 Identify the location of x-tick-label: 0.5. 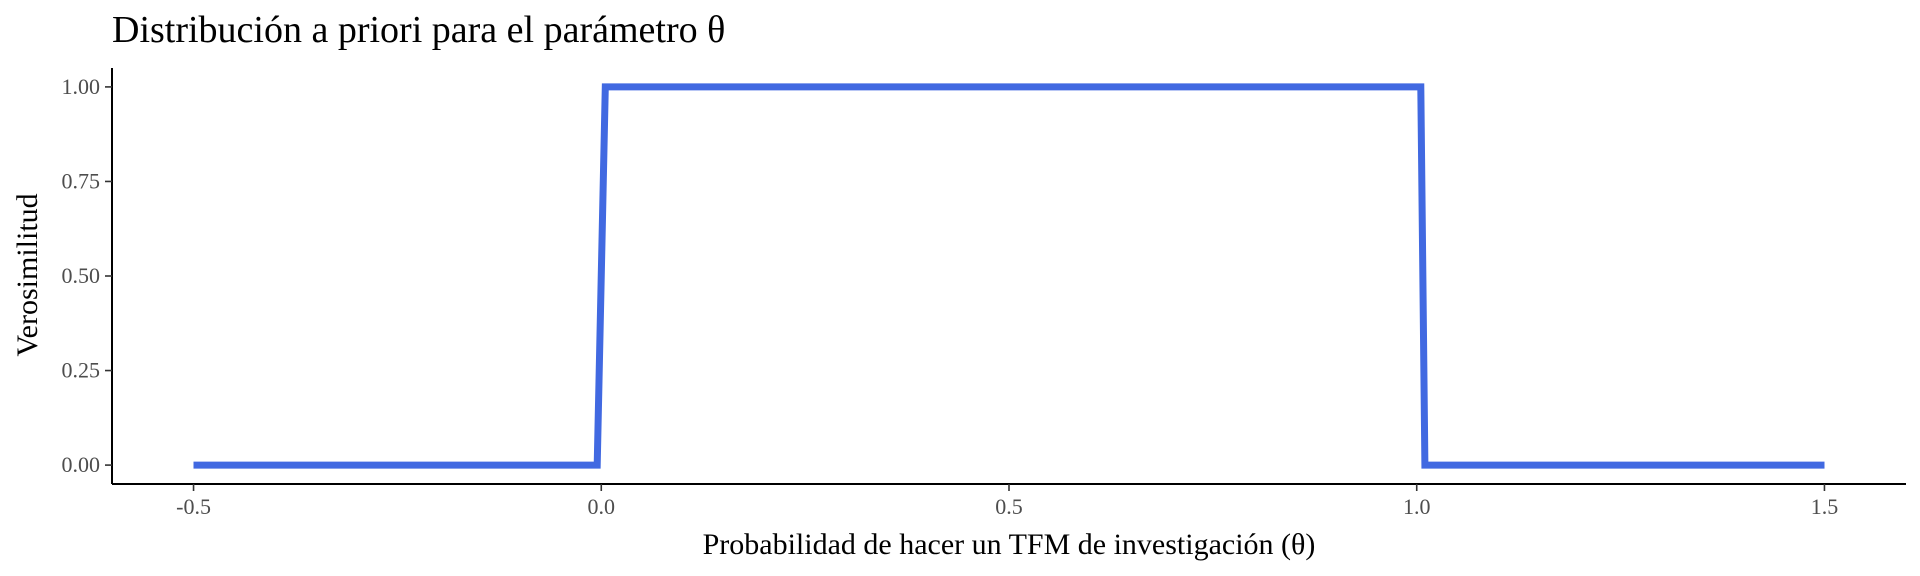
(1009, 506).